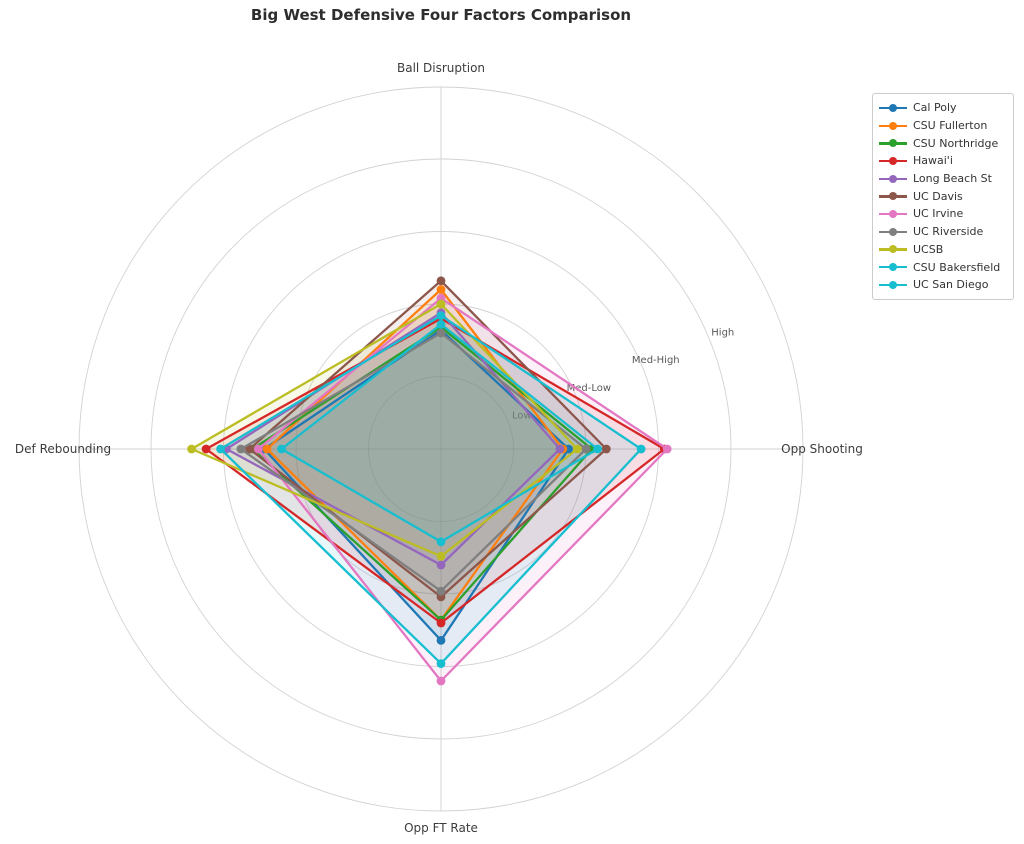 The image size is (1024, 844). What do you see at coordinates (943, 108) in the screenshot?
I see `legend-item: Cal Poly` at bounding box center [943, 108].